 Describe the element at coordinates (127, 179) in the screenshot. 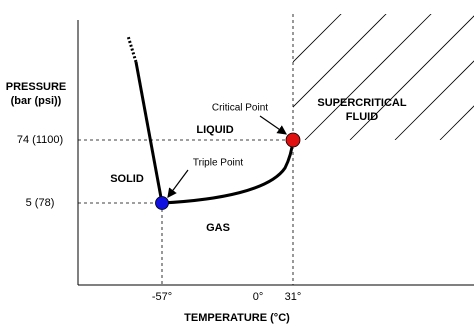

I see `region-label: SOLID` at that location.